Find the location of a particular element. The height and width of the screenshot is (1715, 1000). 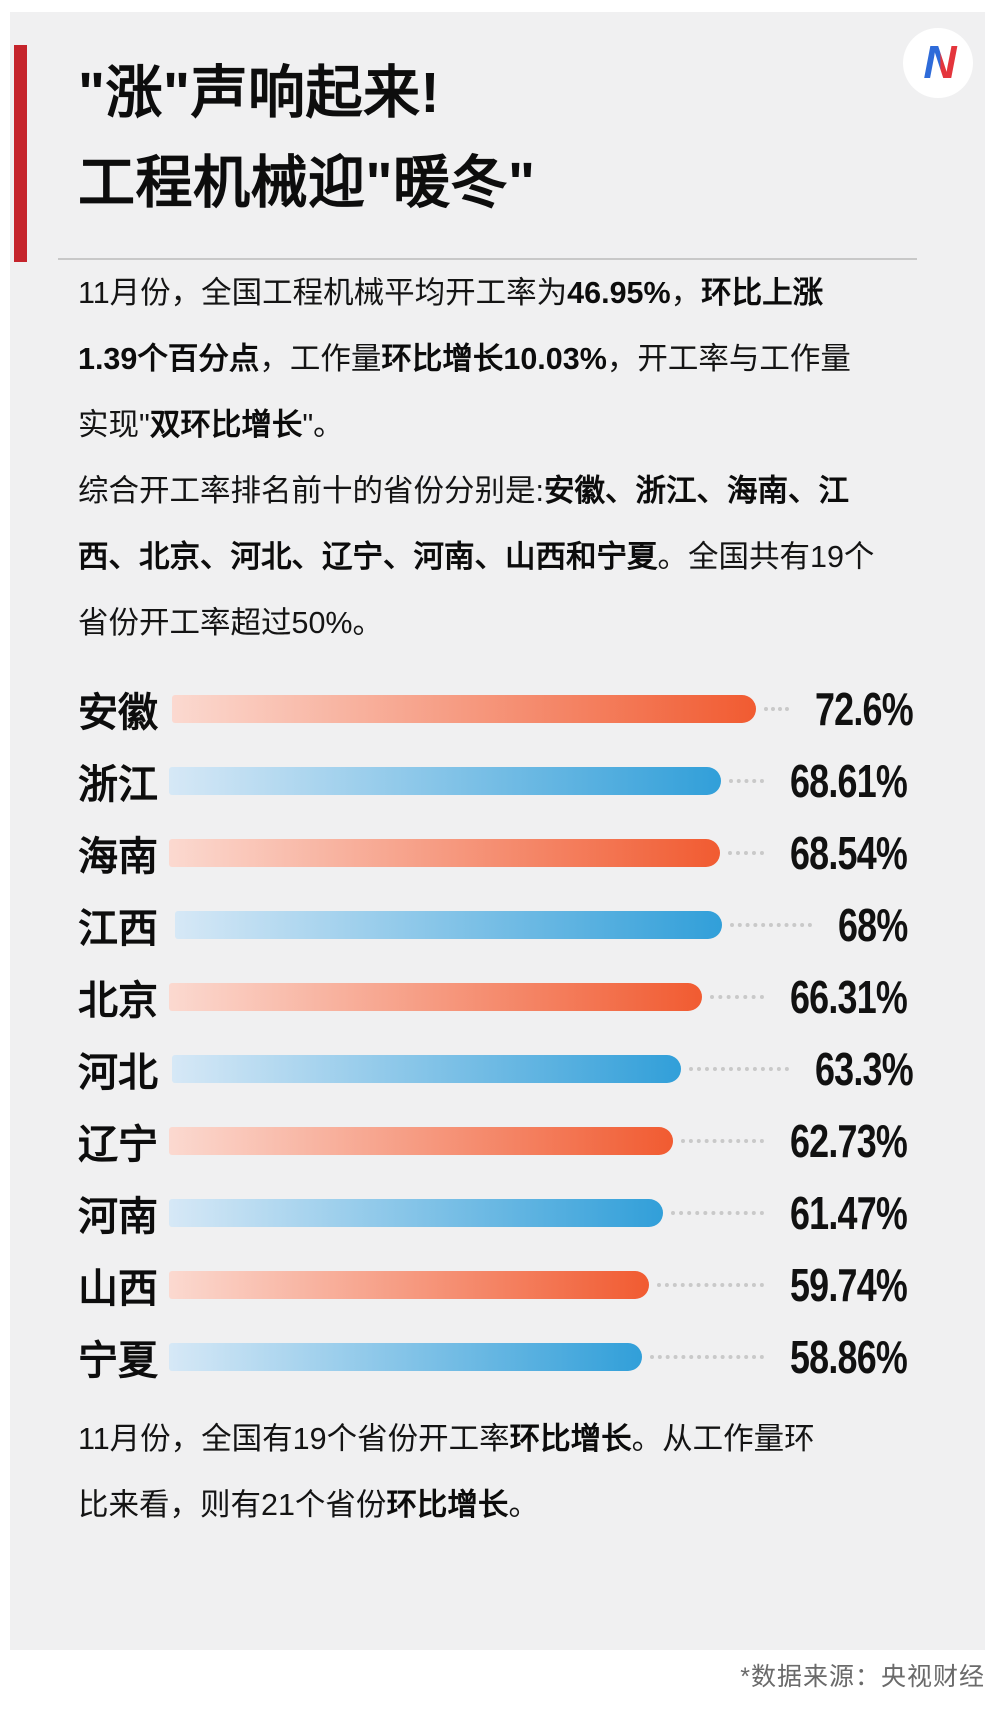

province-label: 海南 is located at coordinates (118, 857).